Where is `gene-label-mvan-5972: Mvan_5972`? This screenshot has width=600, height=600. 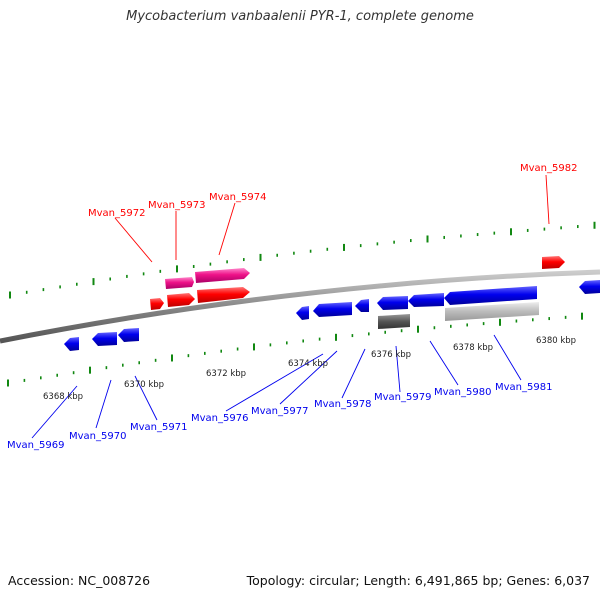 gene-label-mvan-5972: Mvan_5972 is located at coordinates (116, 213).